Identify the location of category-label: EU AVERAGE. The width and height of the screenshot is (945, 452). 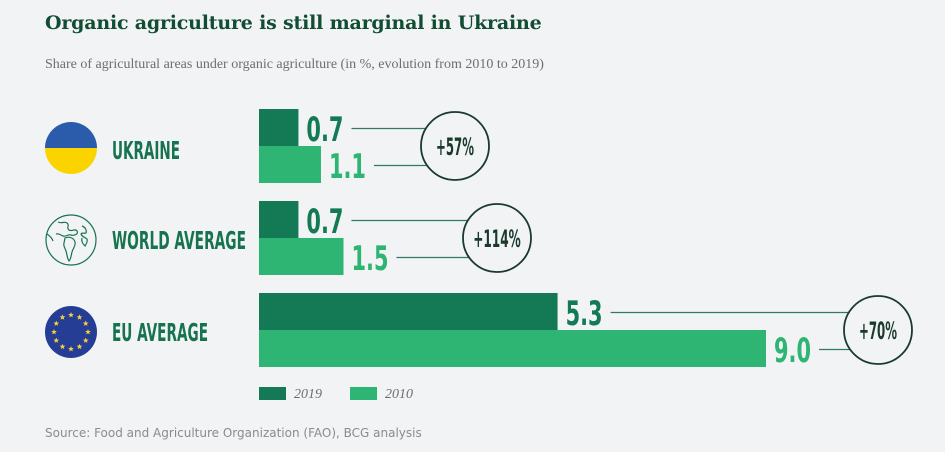
(160, 332).